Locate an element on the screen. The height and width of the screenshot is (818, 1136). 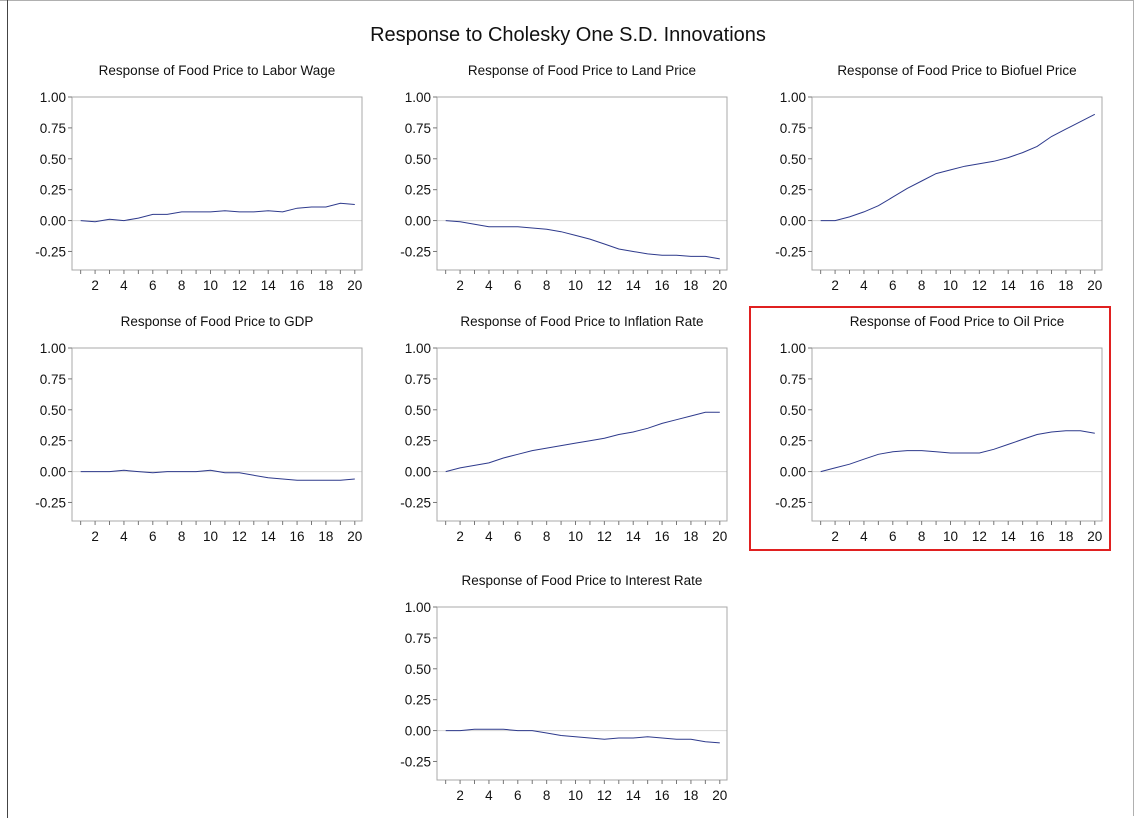
chart-title: Response of Food Price to Oil Price is located at coordinates (957, 321).